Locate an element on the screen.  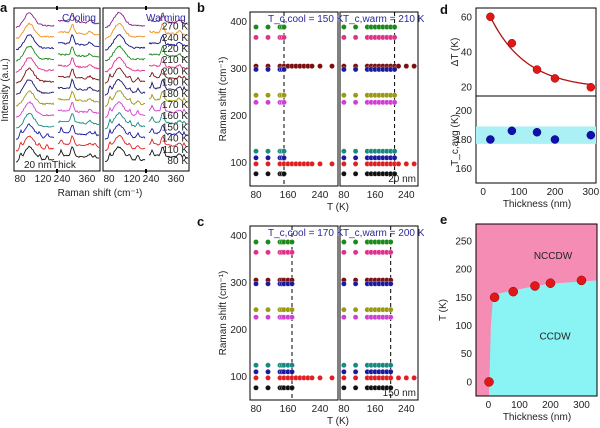
spectrum-warming-220k is located at coordinates (146, 42).